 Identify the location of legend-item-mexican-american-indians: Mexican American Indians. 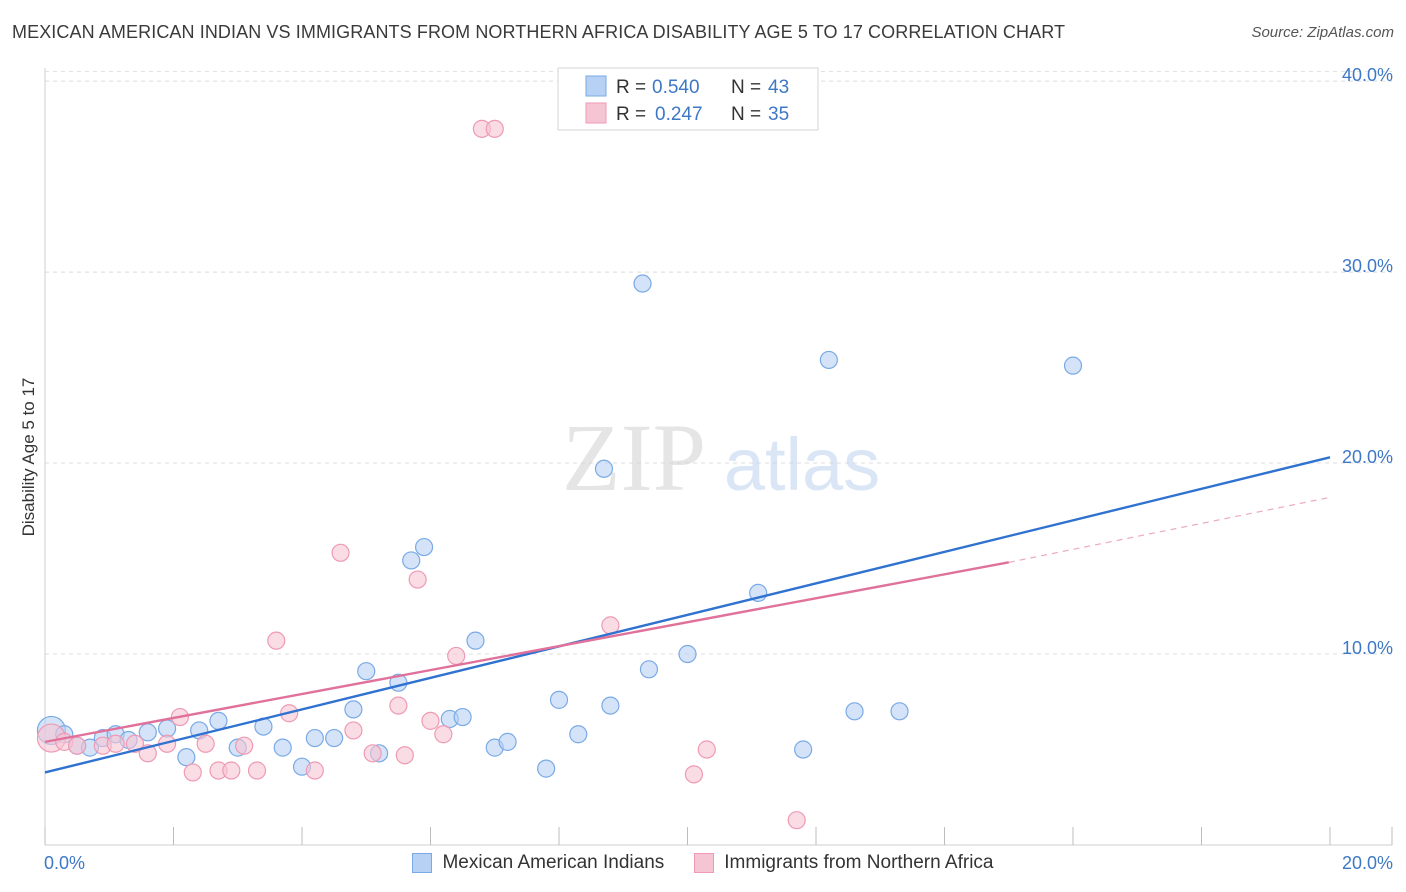
(538, 863).